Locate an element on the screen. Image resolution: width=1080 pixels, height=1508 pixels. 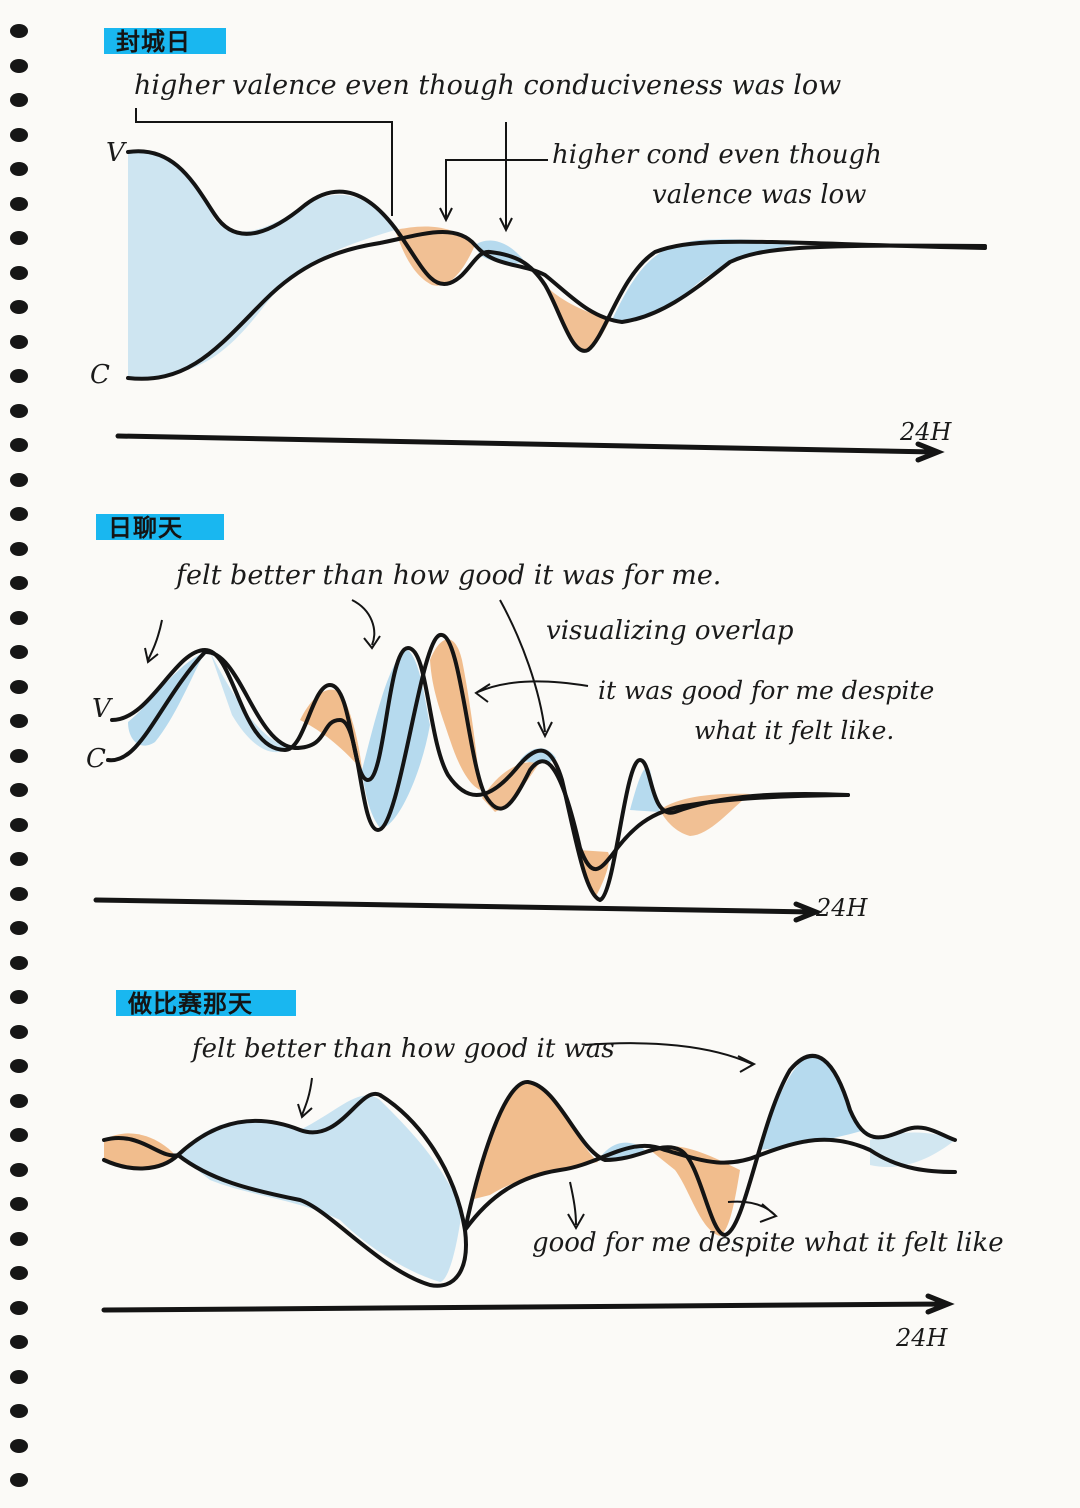
section-1-title-text: 封城日 is located at coordinates (153, 42).